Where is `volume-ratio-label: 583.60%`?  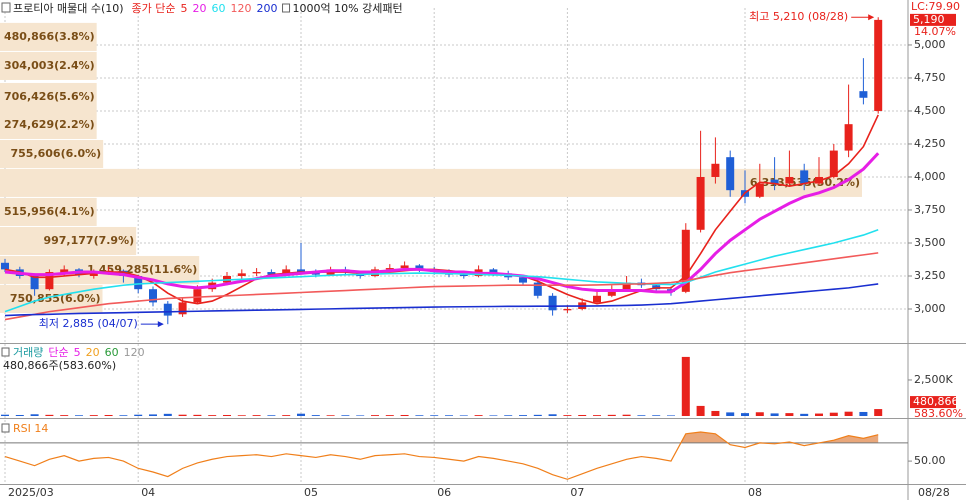 volume-ratio-label: 583.60% is located at coordinates (938, 413).